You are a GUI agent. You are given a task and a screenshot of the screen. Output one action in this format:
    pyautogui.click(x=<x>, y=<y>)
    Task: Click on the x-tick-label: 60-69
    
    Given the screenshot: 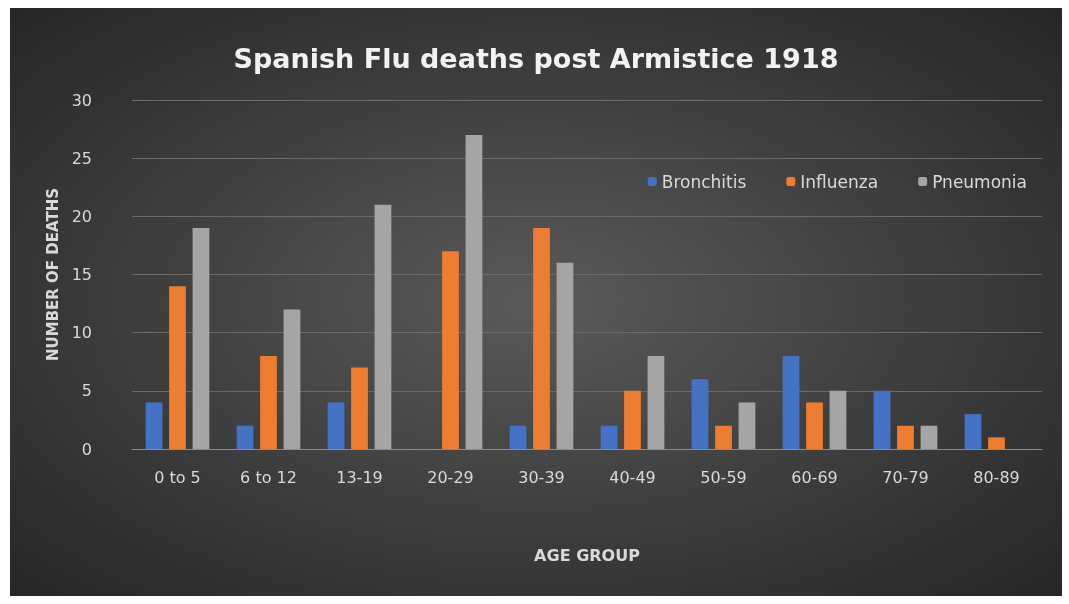 What is the action you would take?
    pyautogui.click(x=814, y=477)
    